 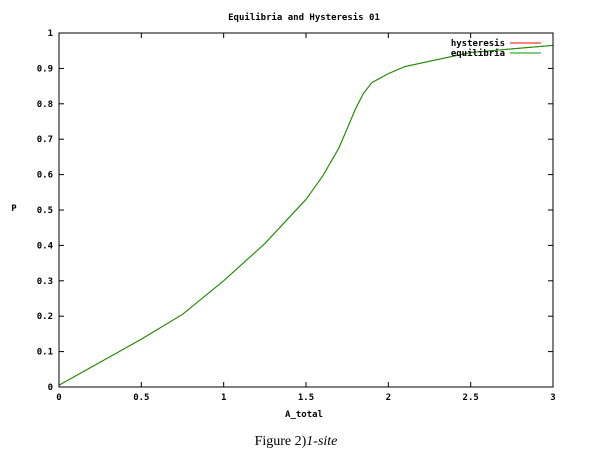 I want to click on x-tick-label: 2, so click(x=388, y=398).